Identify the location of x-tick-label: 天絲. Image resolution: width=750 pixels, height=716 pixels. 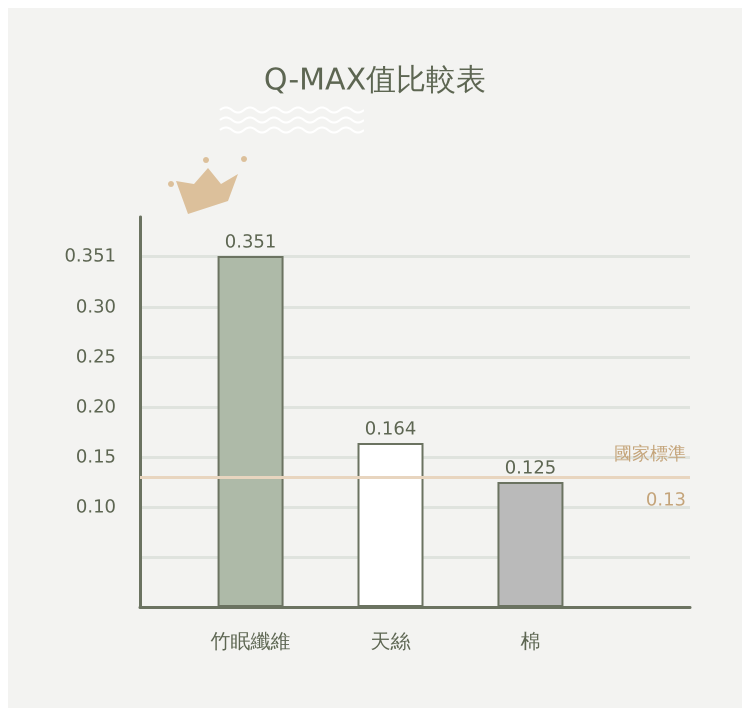
(390, 641).